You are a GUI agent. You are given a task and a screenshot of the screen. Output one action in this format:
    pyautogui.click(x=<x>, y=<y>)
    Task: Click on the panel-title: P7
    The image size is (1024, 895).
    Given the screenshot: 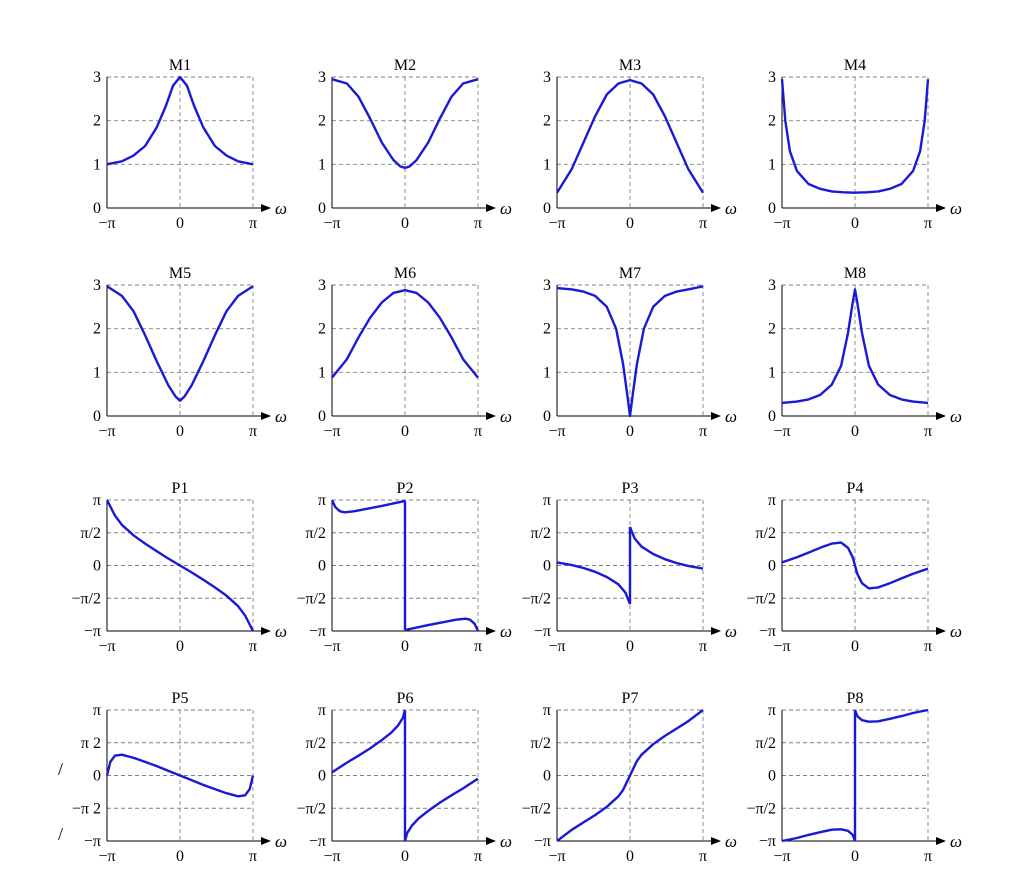 What is the action you would take?
    pyautogui.click(x=630, y=698)
    